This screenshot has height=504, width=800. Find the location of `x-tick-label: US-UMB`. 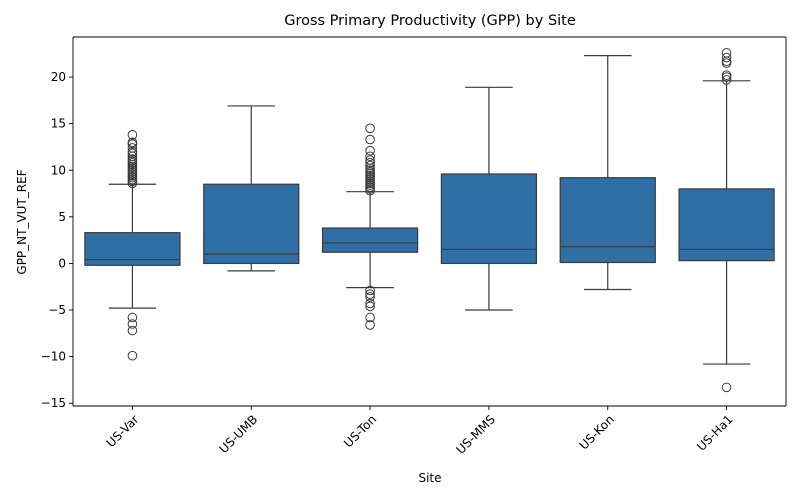

x-tick-label: US-UMB is located at coordinates (238, 434).